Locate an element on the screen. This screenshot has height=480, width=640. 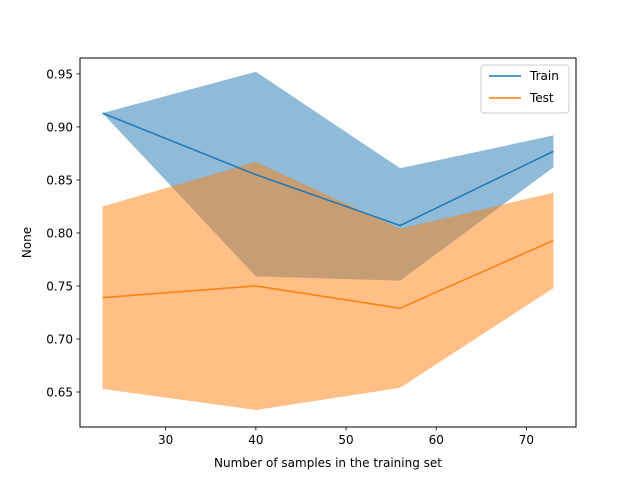
y-axis: 0.65 0.70 0.75 0.80 0.85 0.90 0.95 is located at coordinates (63, 233).